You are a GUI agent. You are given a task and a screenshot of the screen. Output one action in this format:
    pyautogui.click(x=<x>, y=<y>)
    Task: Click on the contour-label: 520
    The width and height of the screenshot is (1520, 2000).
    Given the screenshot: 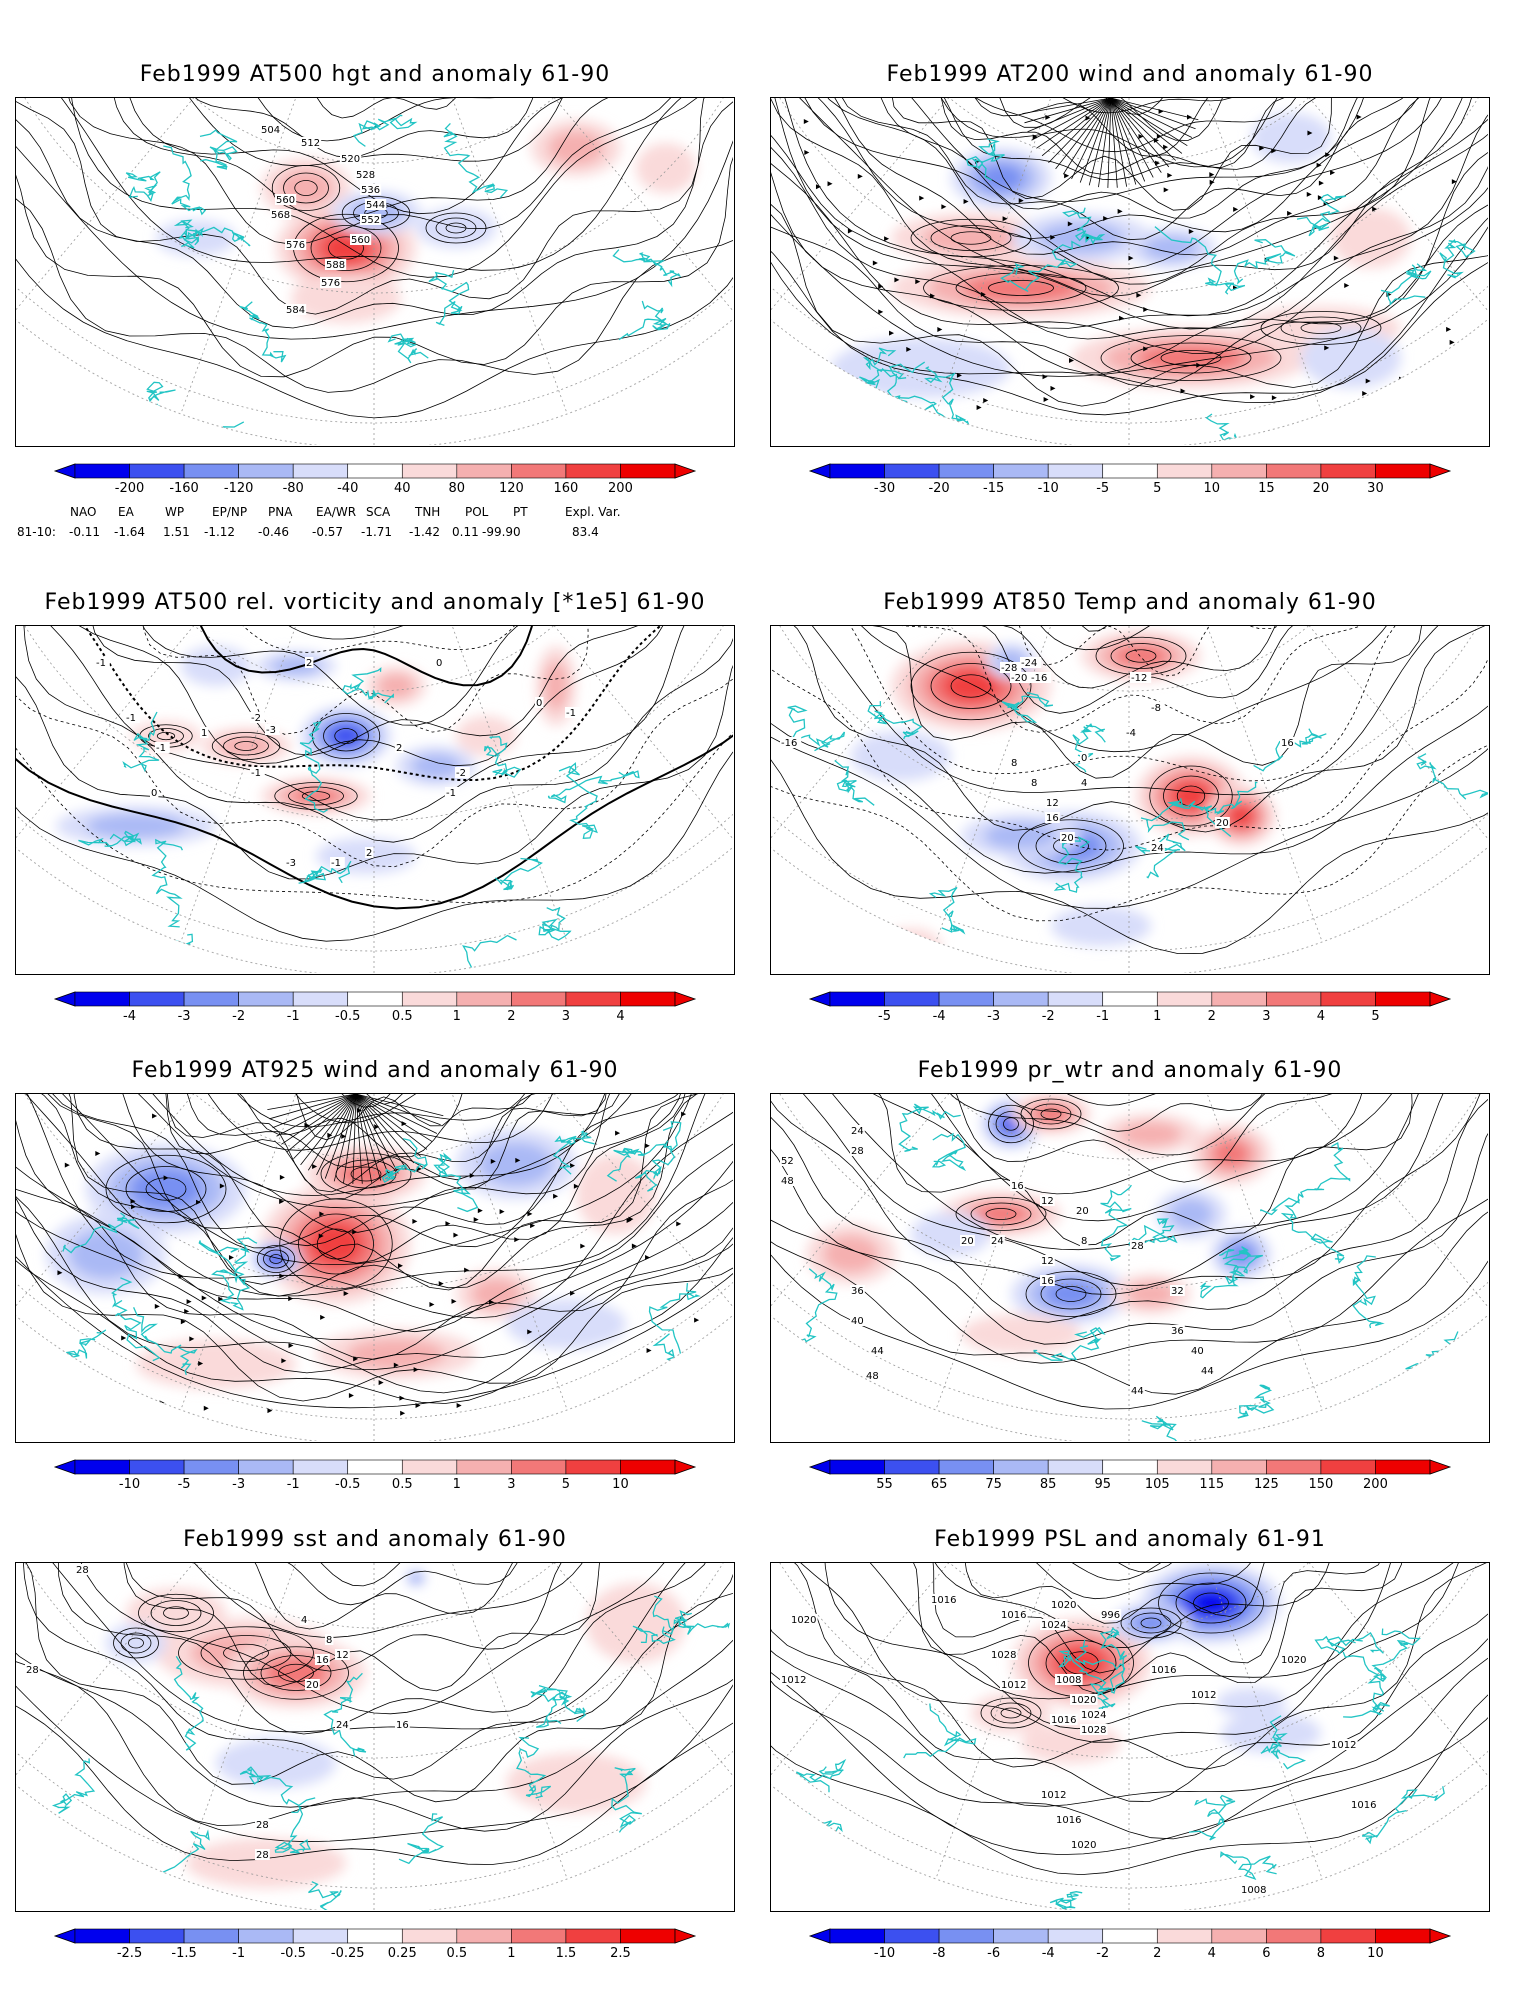 What is the action you would take?
    pyautogui.click(x=350, y=159)
    